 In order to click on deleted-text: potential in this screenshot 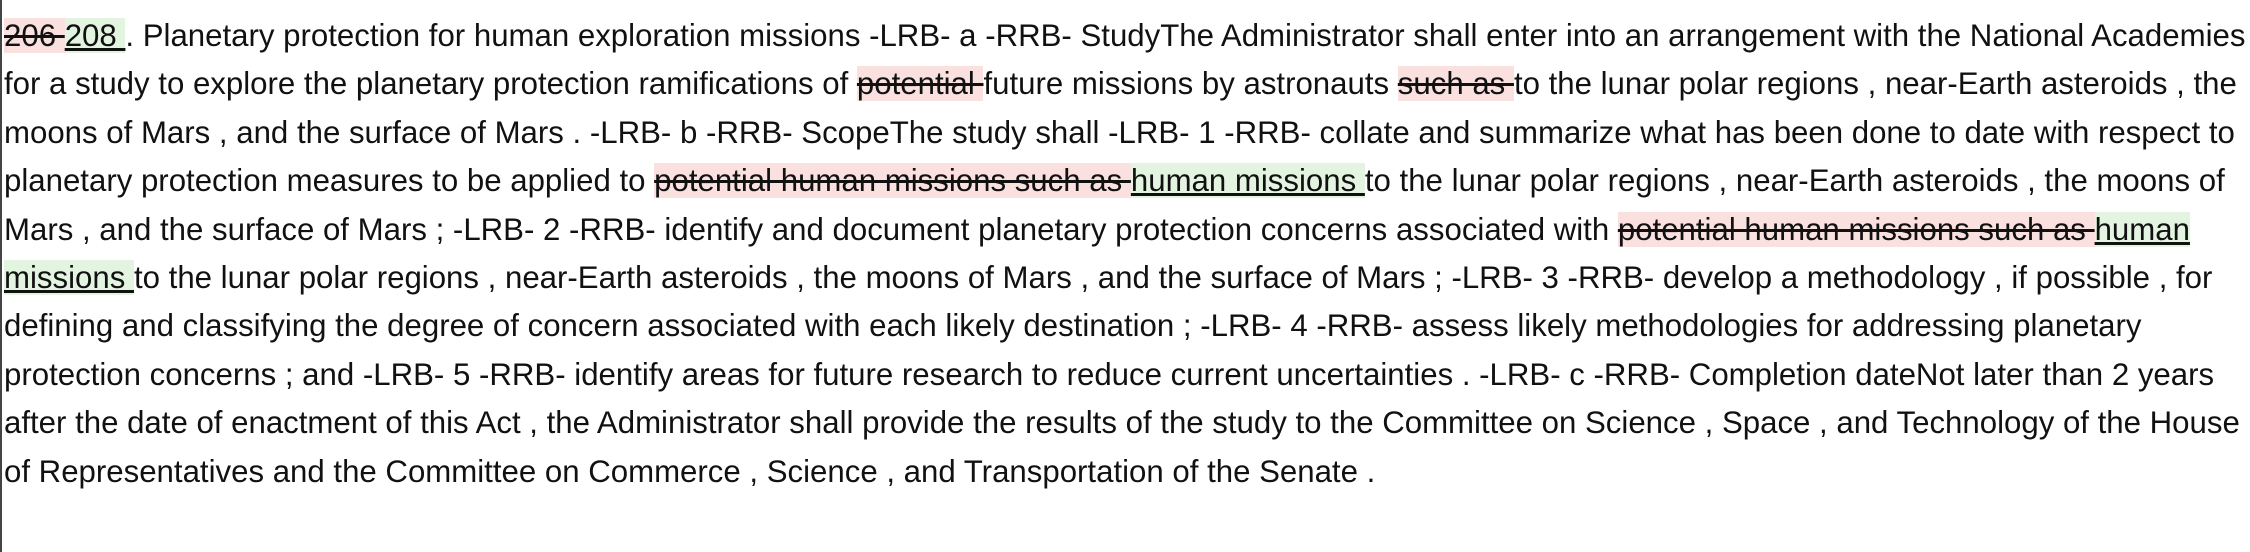, I will do `click(920, 84)`.